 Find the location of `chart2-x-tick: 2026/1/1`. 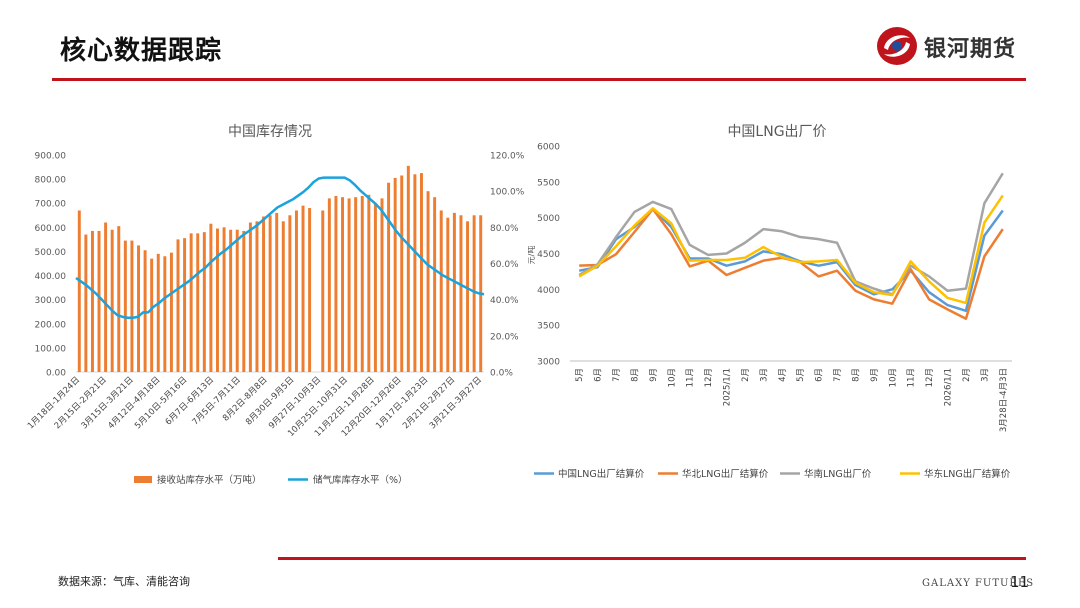

chart2-x-tick: 2026/1/1 is located at coordinates (949, 387).